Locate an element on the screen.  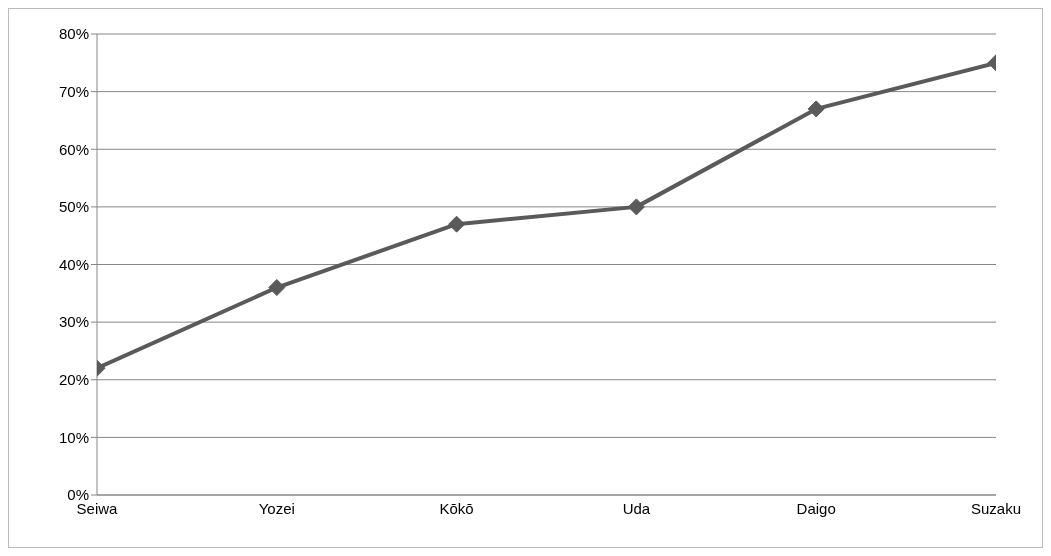
y-tick-label: 10% is located at coordinates (73, 437).